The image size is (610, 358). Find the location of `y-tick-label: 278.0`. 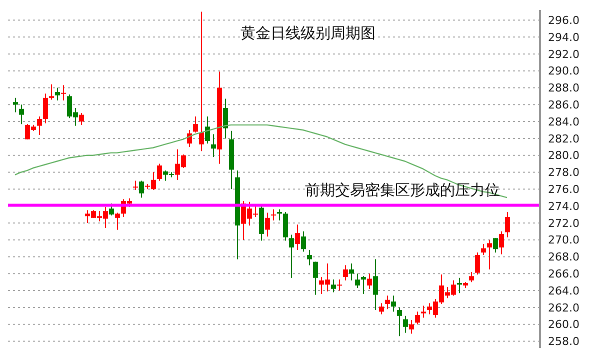

y-tick-label: 278.0 is located at coordinates (564, 173).